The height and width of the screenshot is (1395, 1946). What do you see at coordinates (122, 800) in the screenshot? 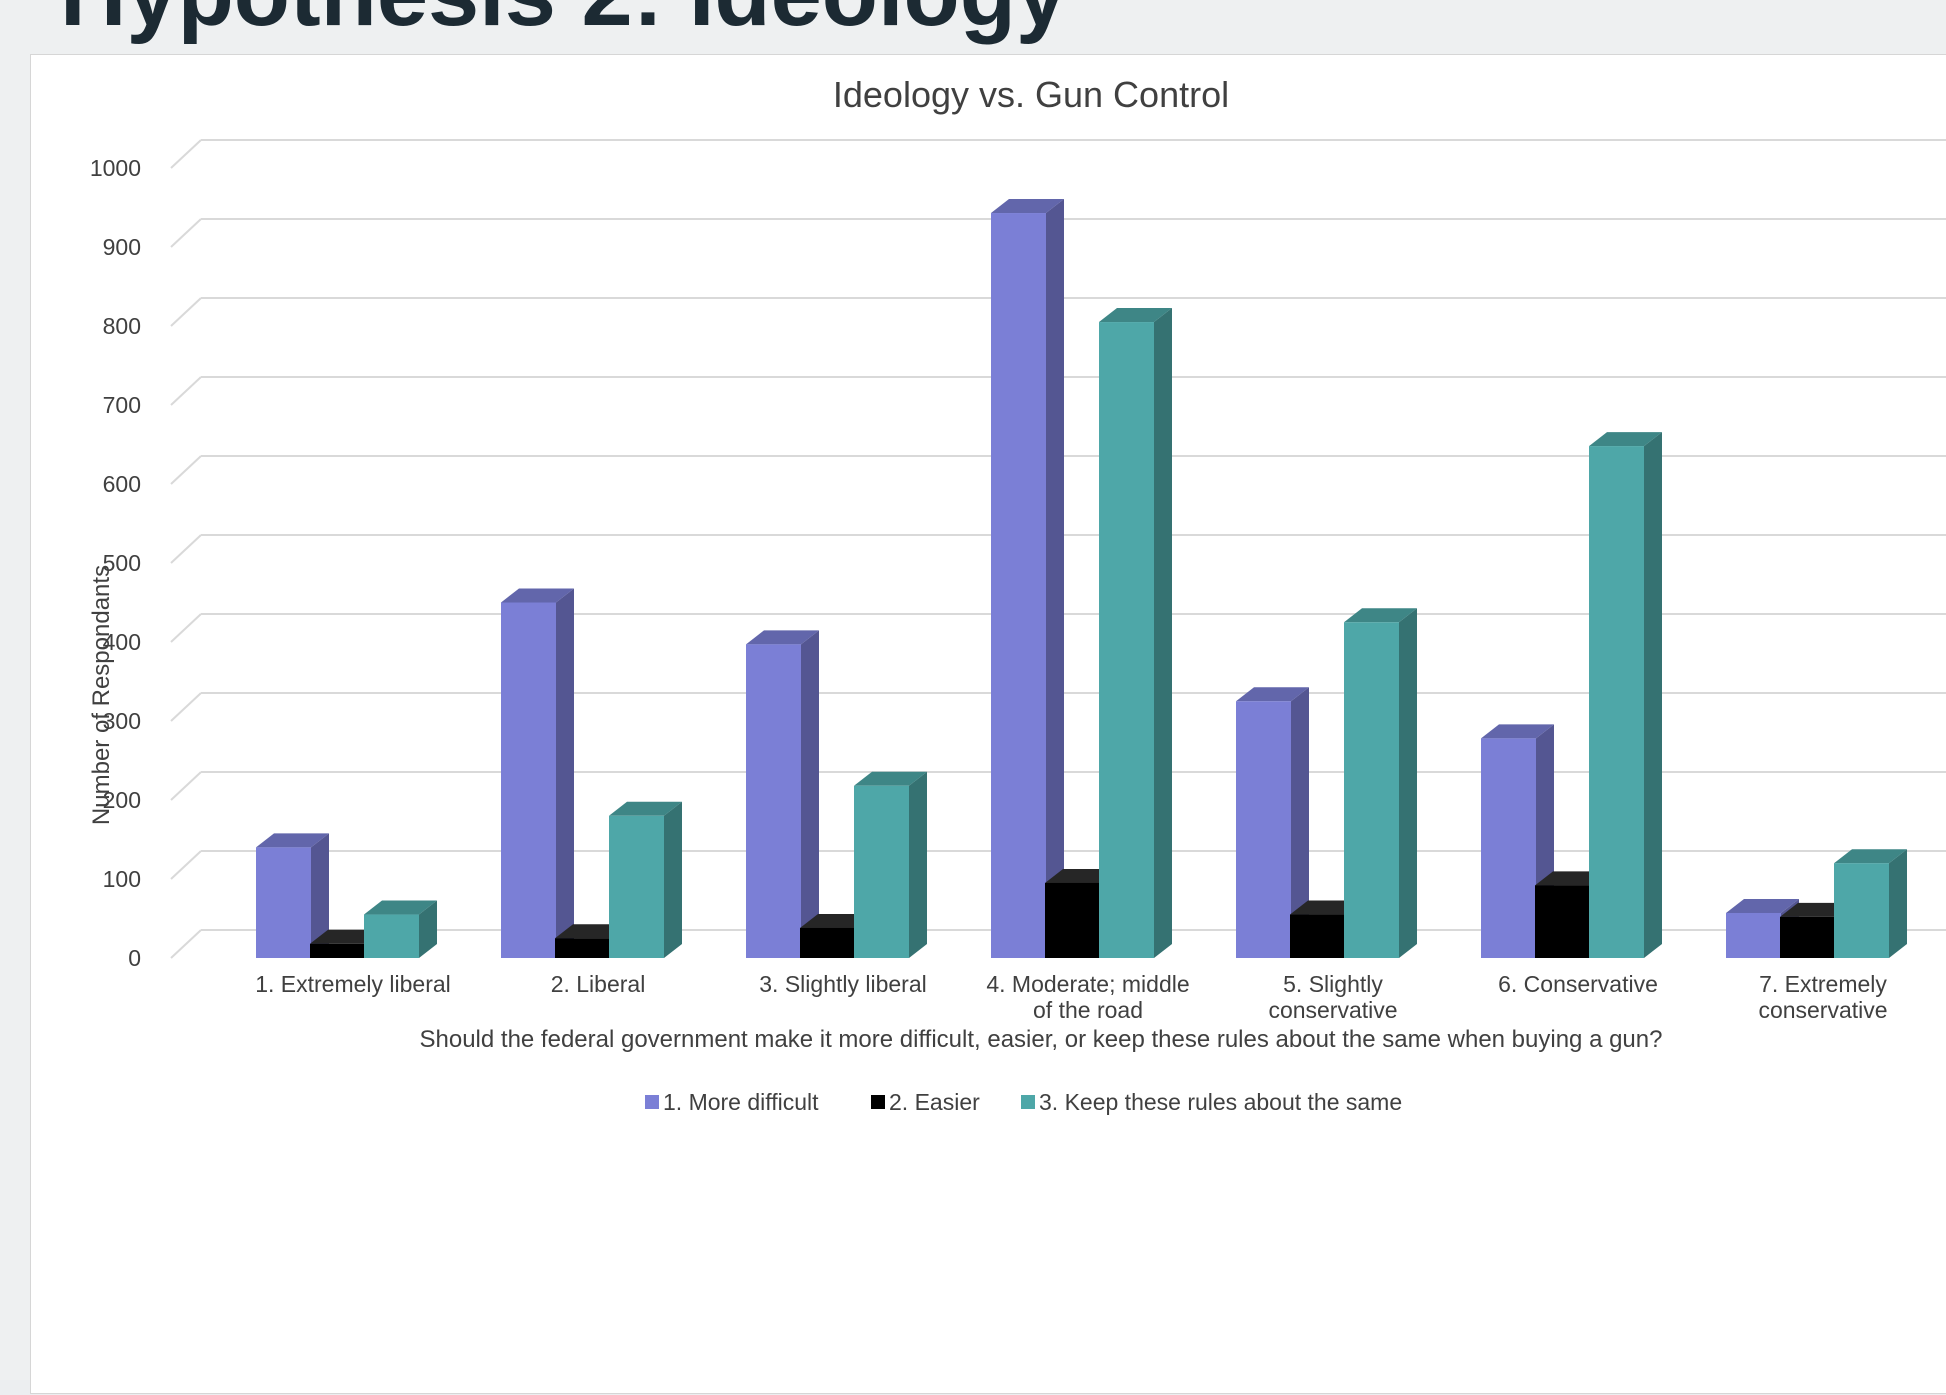
I see `y-tick-label: 200` at bounding box center [122, 800].